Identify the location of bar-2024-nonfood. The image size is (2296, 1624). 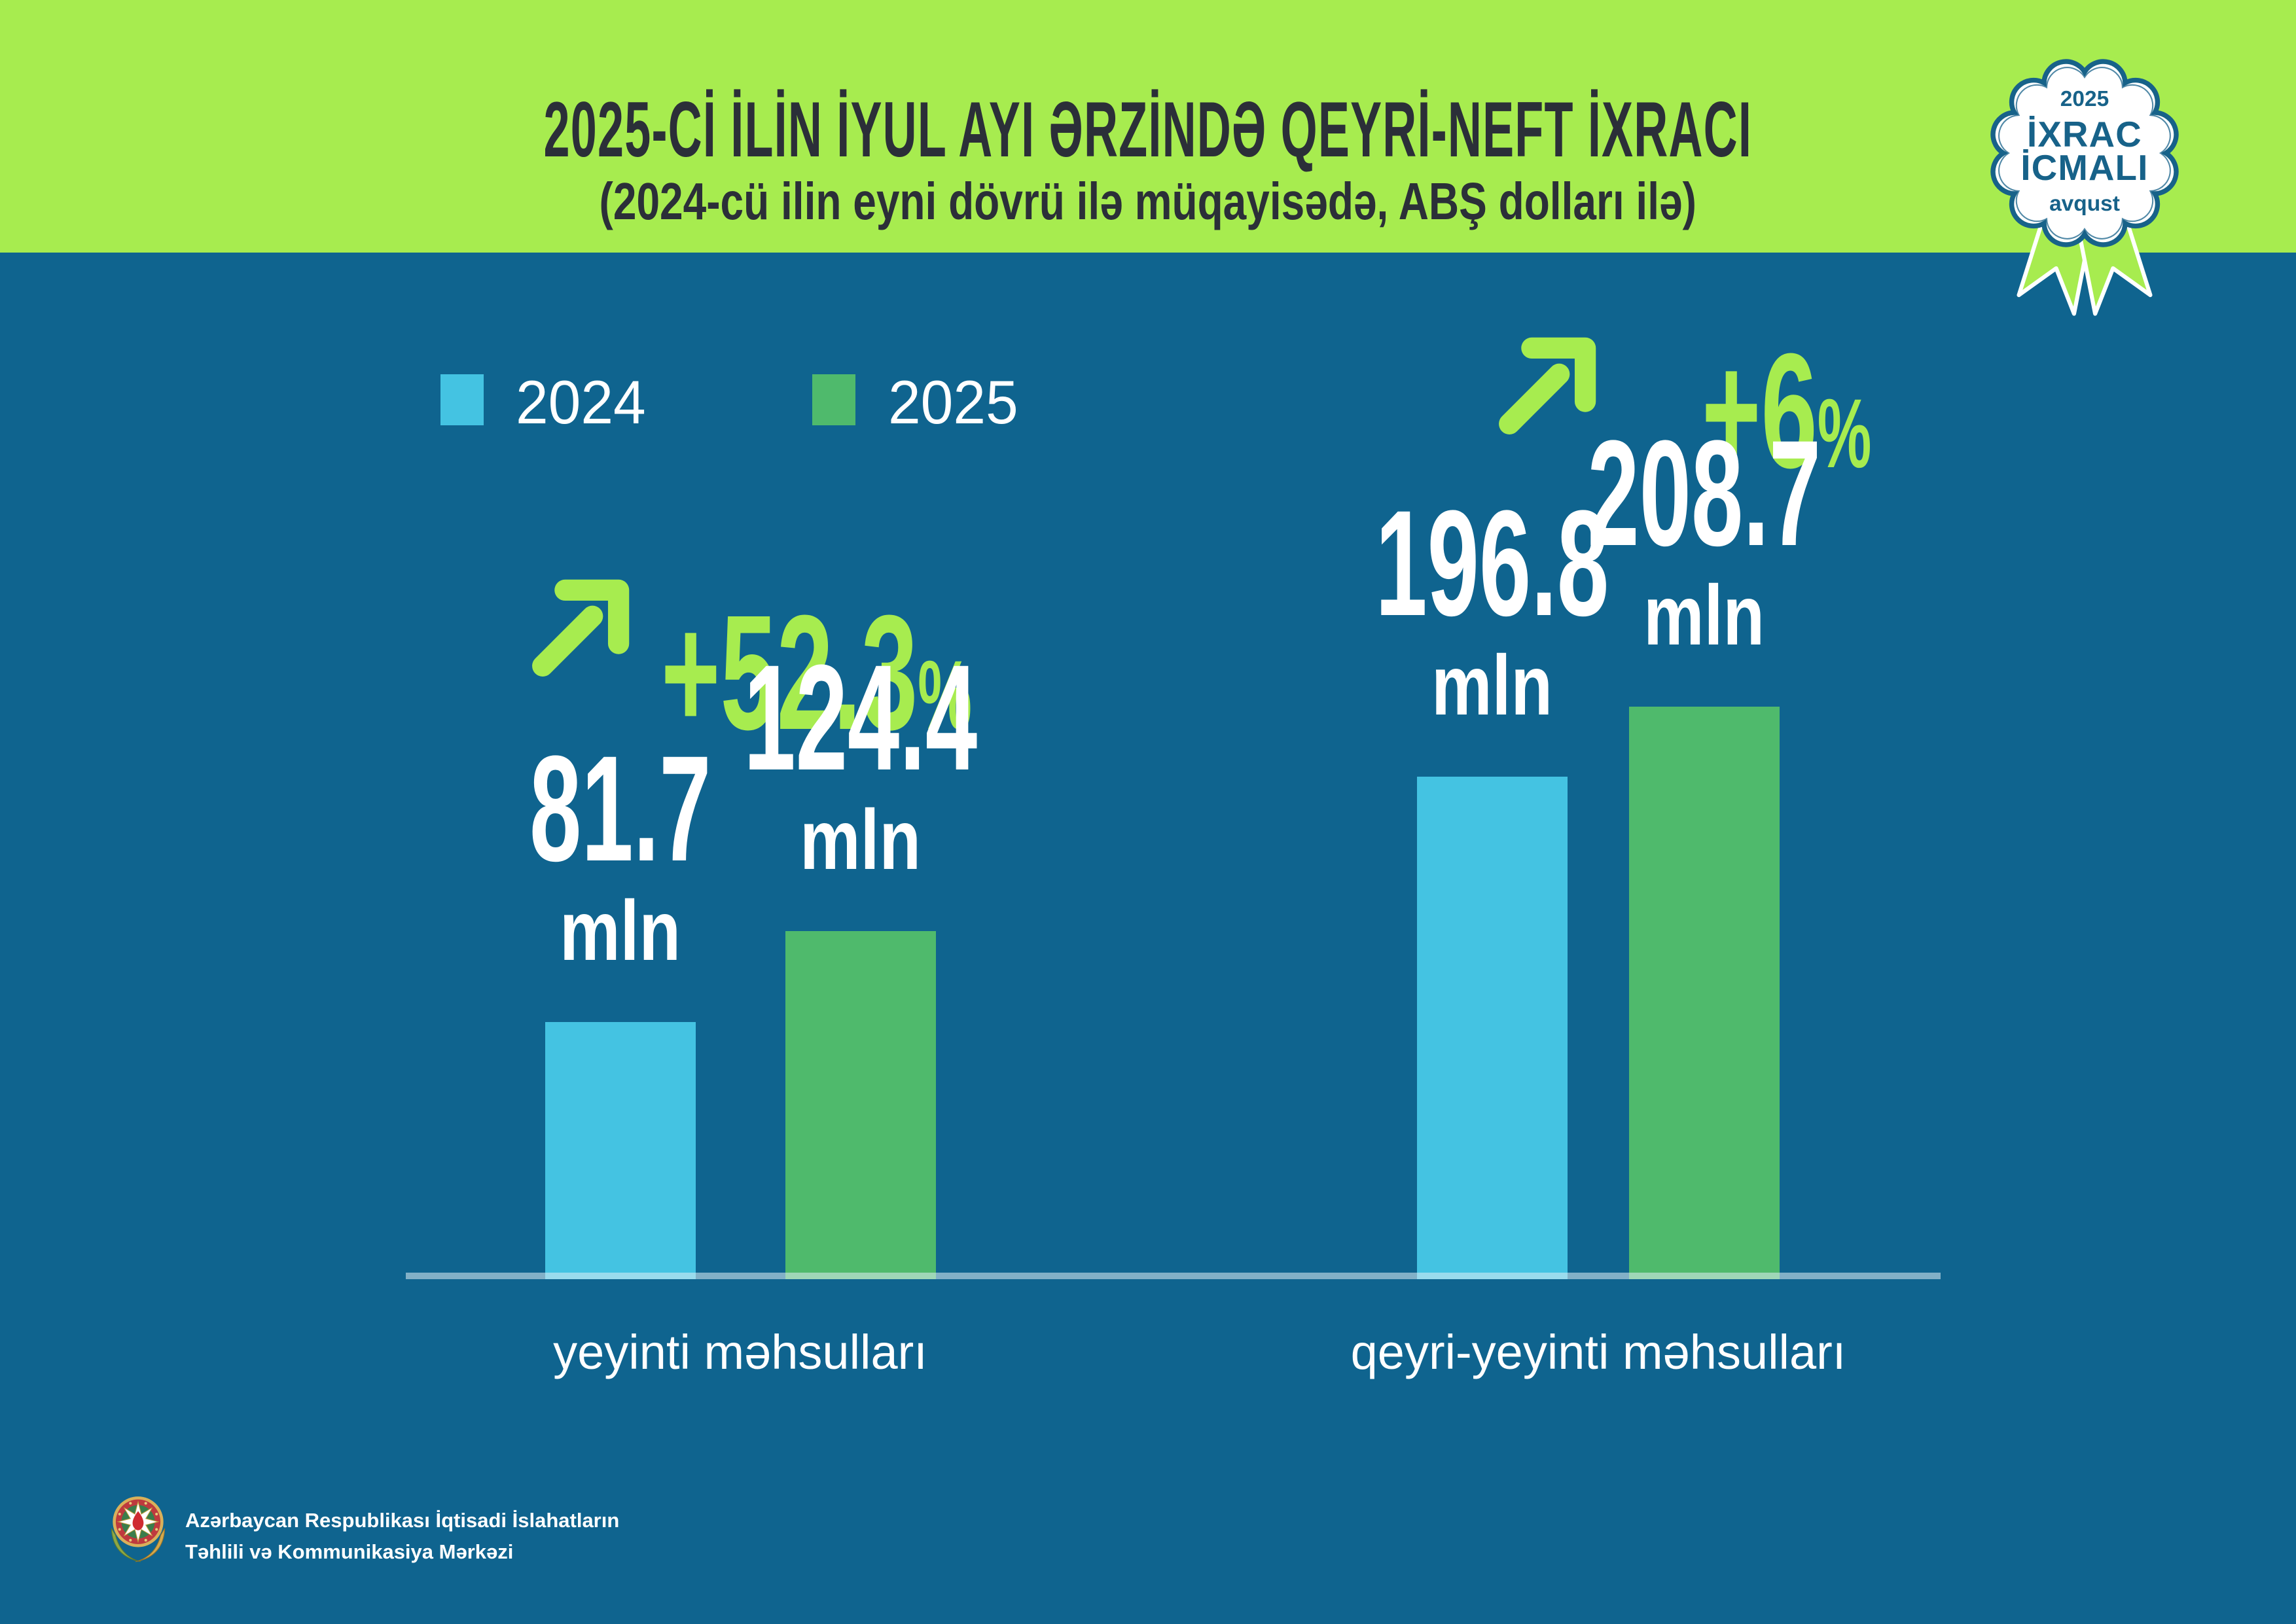
(1492, 1028).